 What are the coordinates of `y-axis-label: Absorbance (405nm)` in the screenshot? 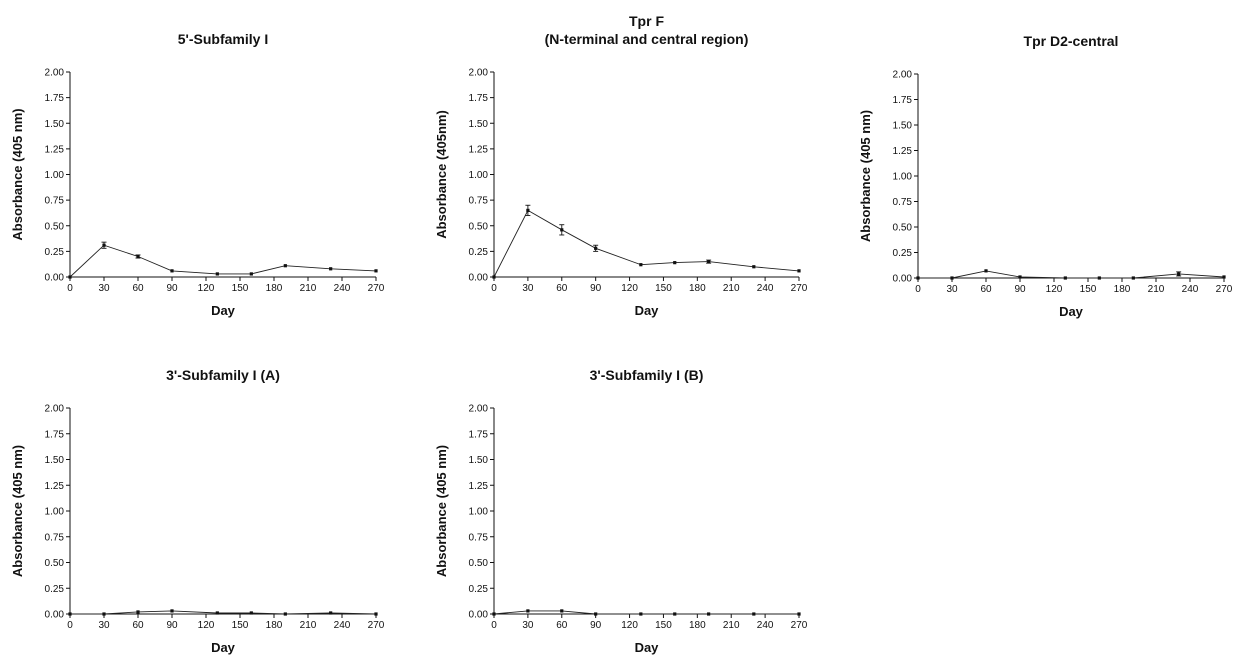 It's located at (441, 174).